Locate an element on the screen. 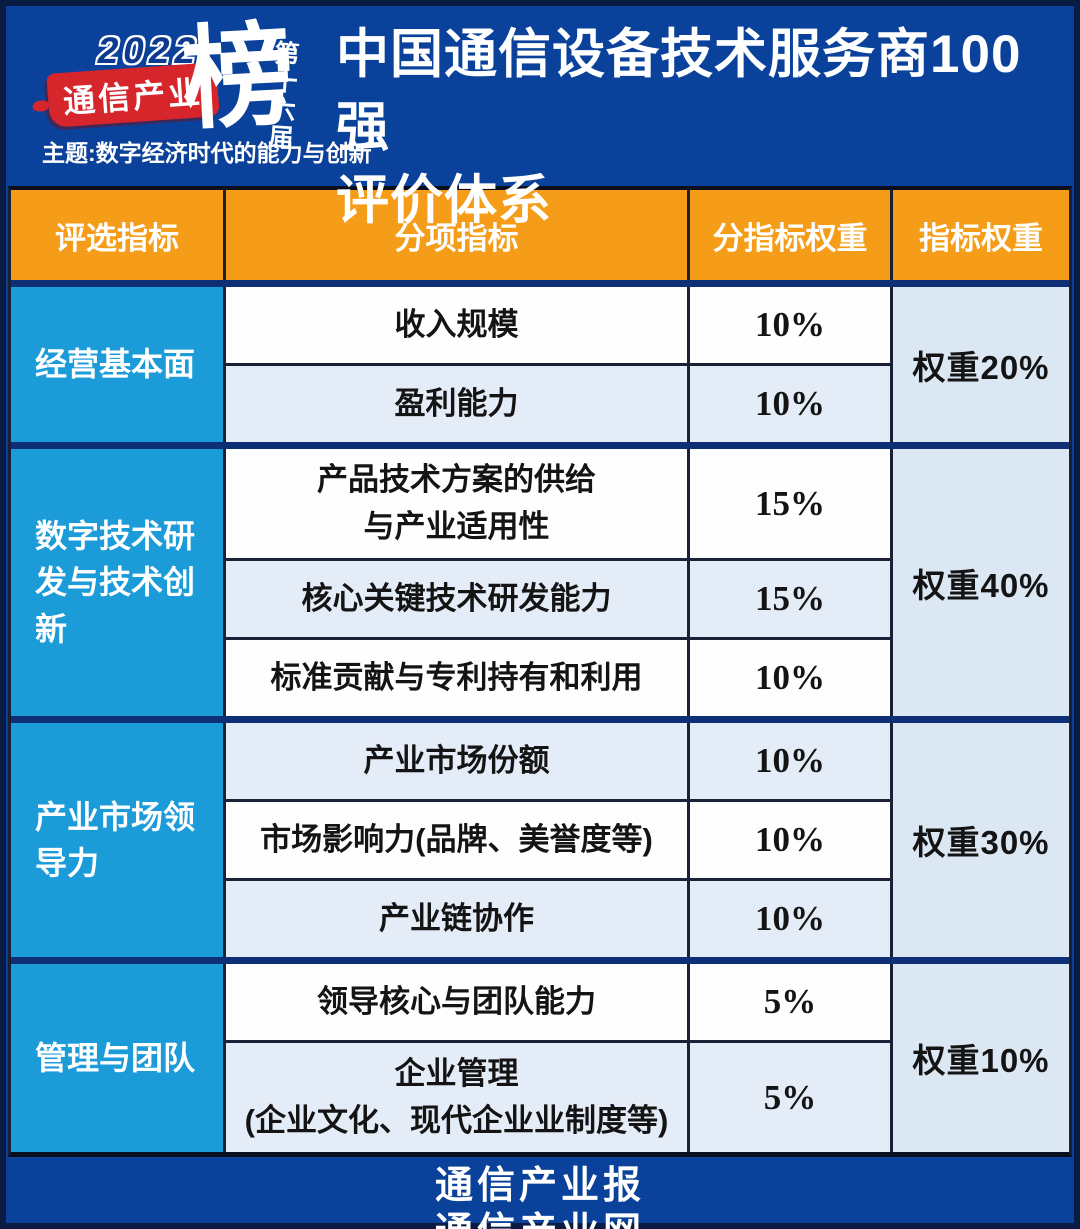  table-group-1: 经营基本面 收入规模 10% 盈利能力 10% 权重20% is located at coordinates (540, 364).